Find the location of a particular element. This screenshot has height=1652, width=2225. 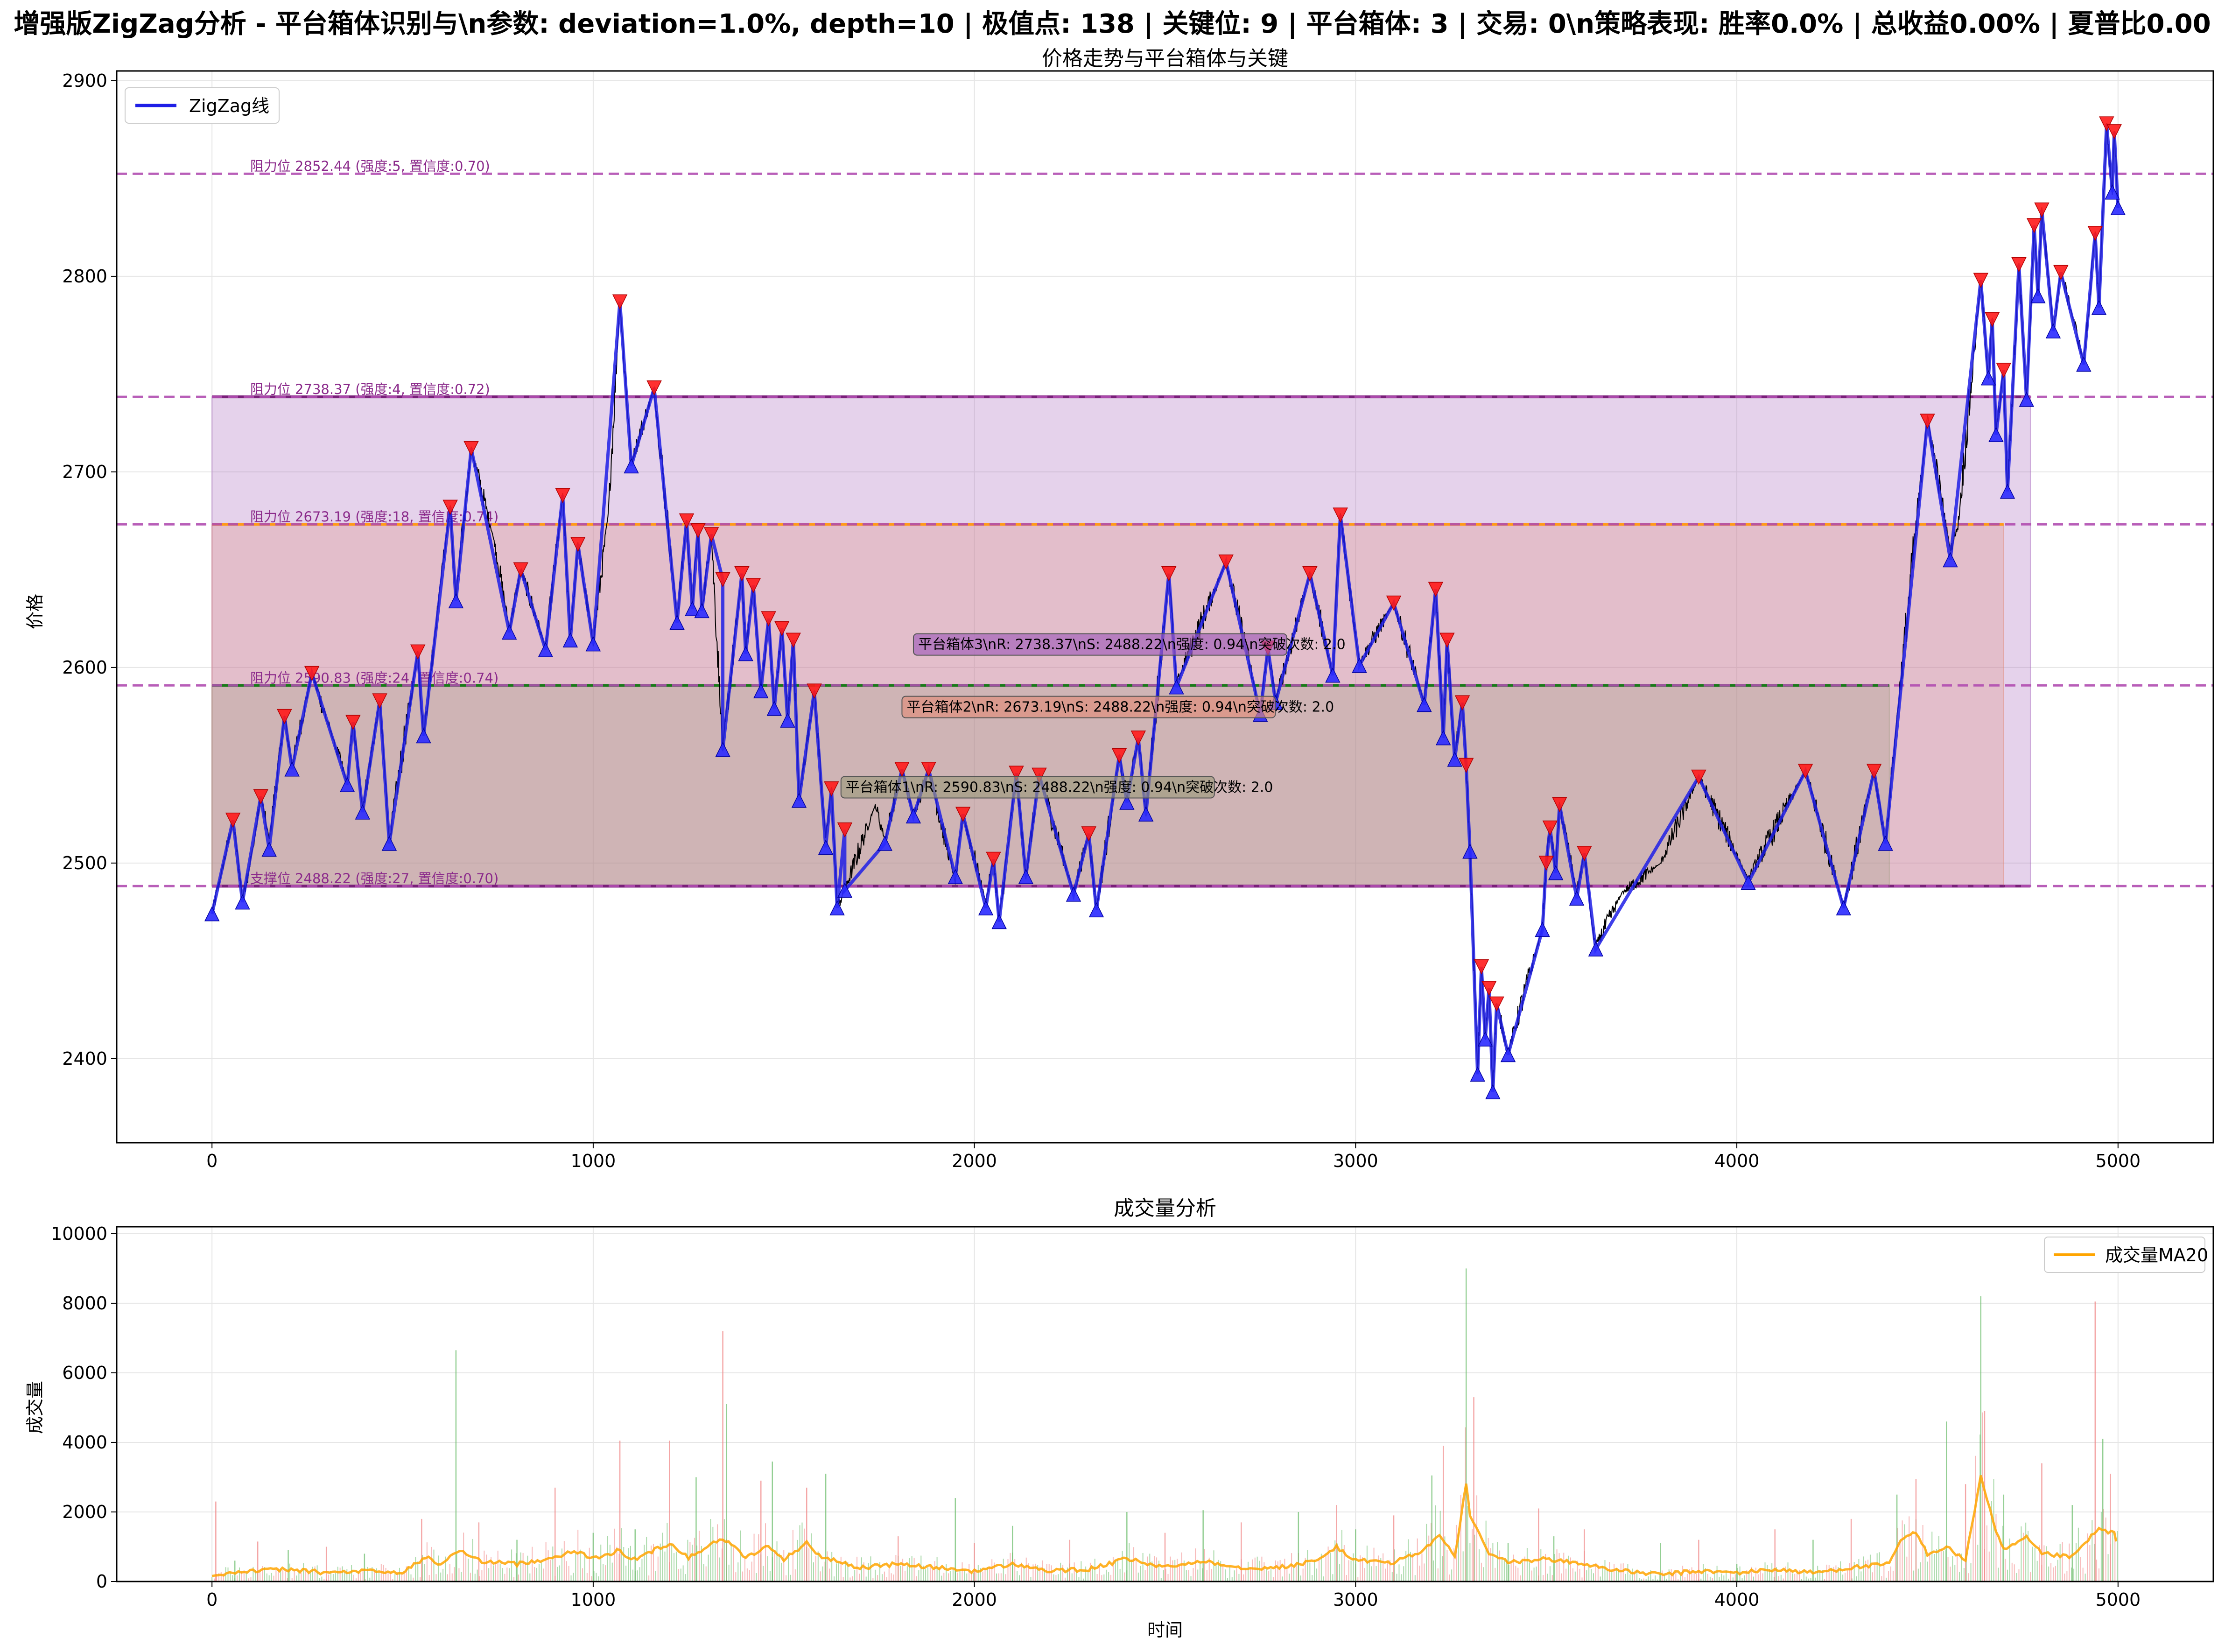

price-x-tick-label: 4000 is located at coordinates (1737, 1161).